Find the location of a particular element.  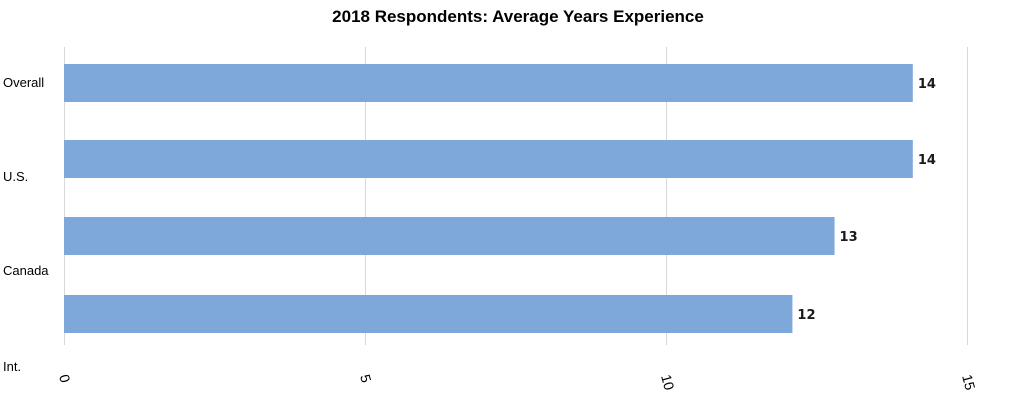

x-tick-label: 0 is located at coordinates (65, 379).